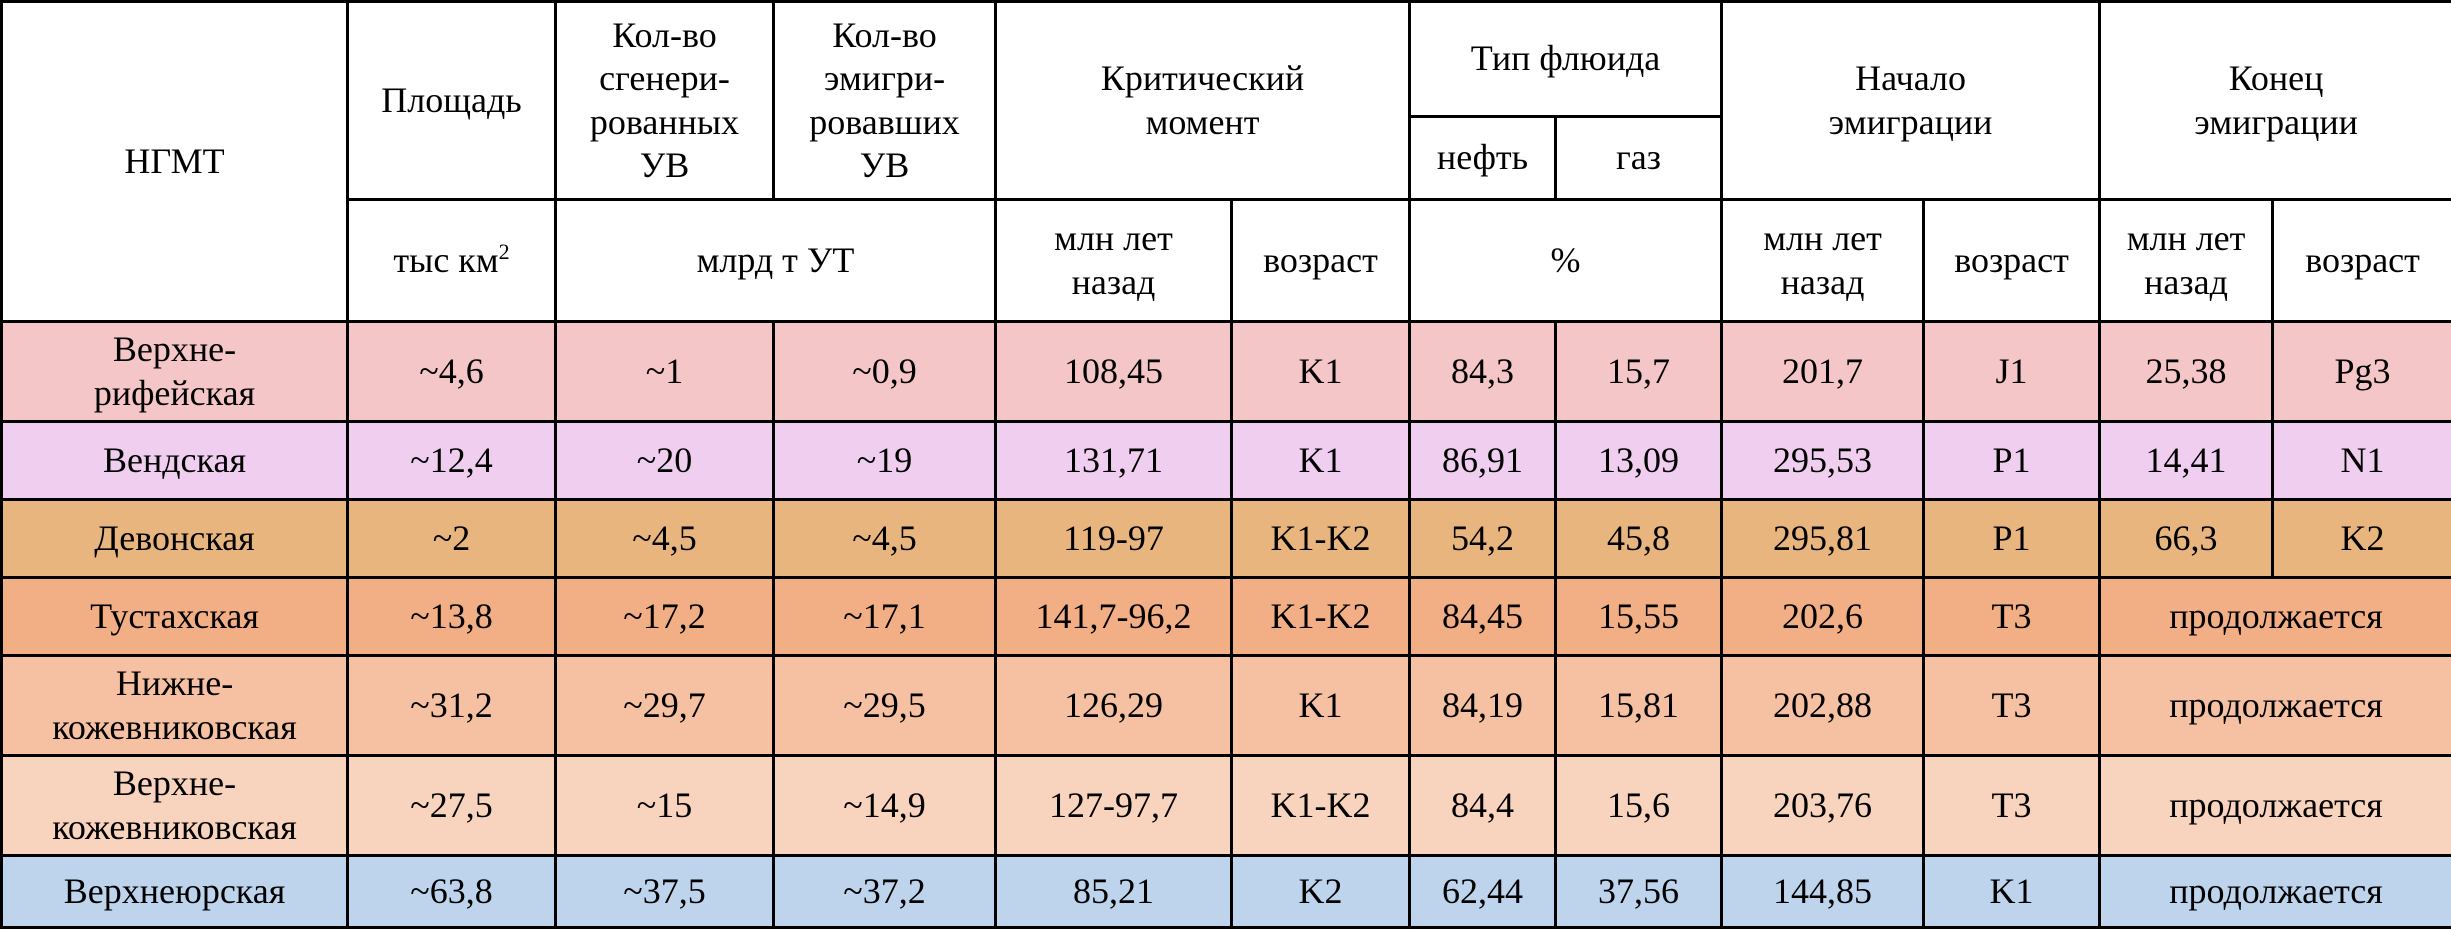 The height and width of the screenshot is (929, 2451). Describe the element at coordinates (2186, 261) in the screenshot. I see `header-end-mya: млн лет назад` at that location.